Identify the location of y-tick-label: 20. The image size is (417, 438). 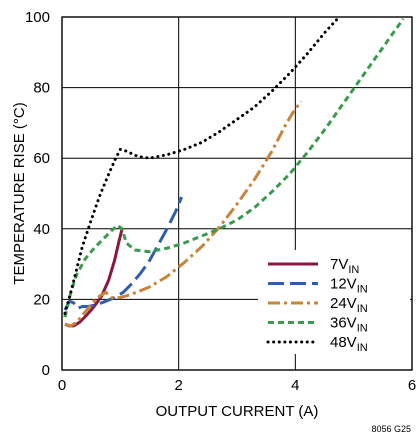
(41, 299).